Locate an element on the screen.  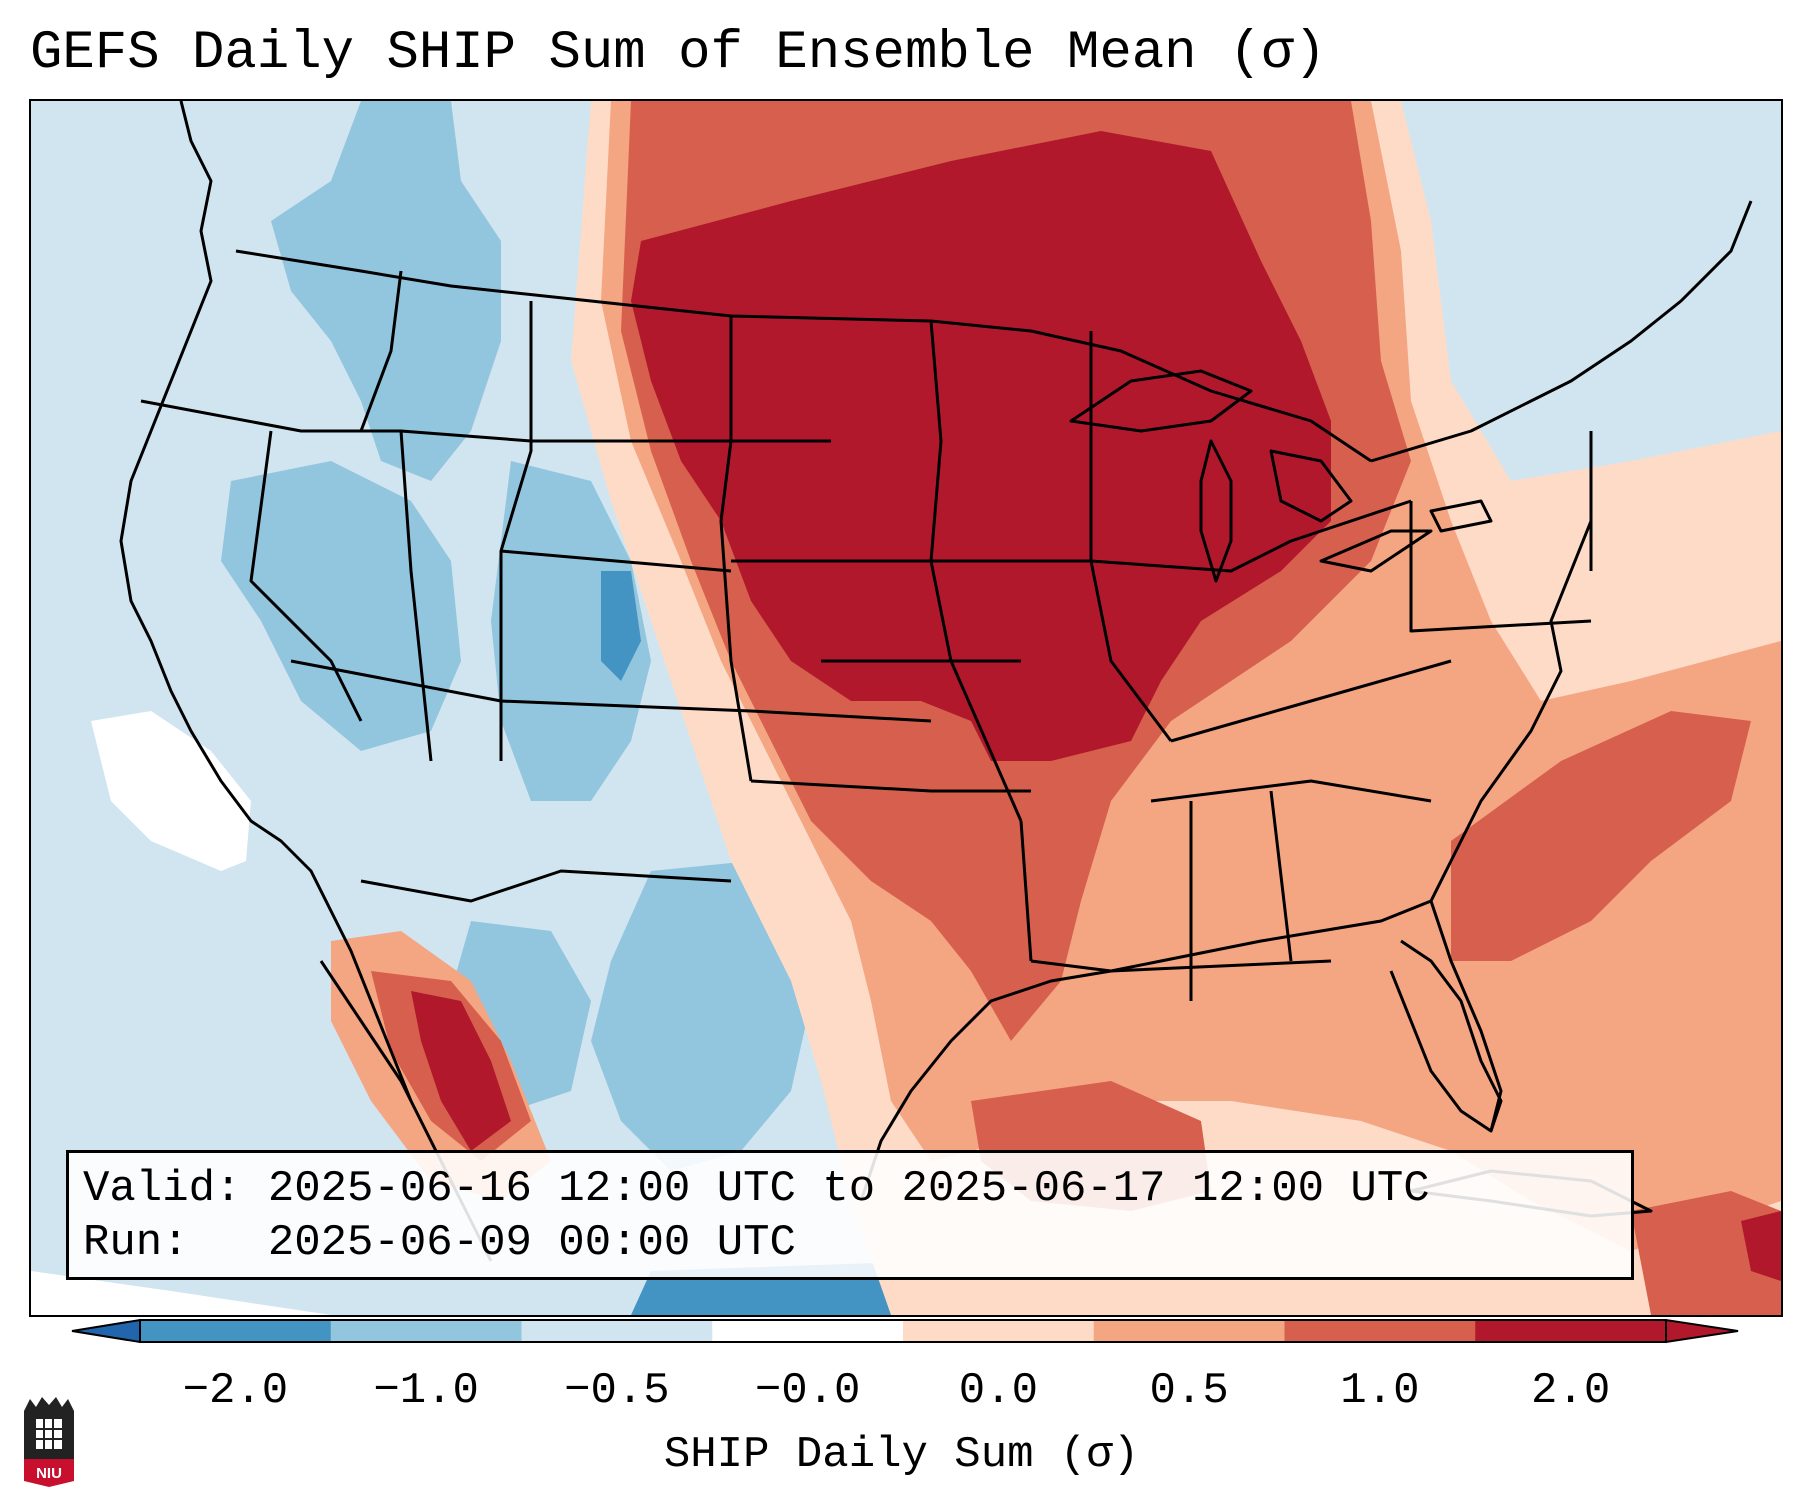
colorbar-label: SHIP Daily Sum (σ) is located at coordinates (901, 1455).